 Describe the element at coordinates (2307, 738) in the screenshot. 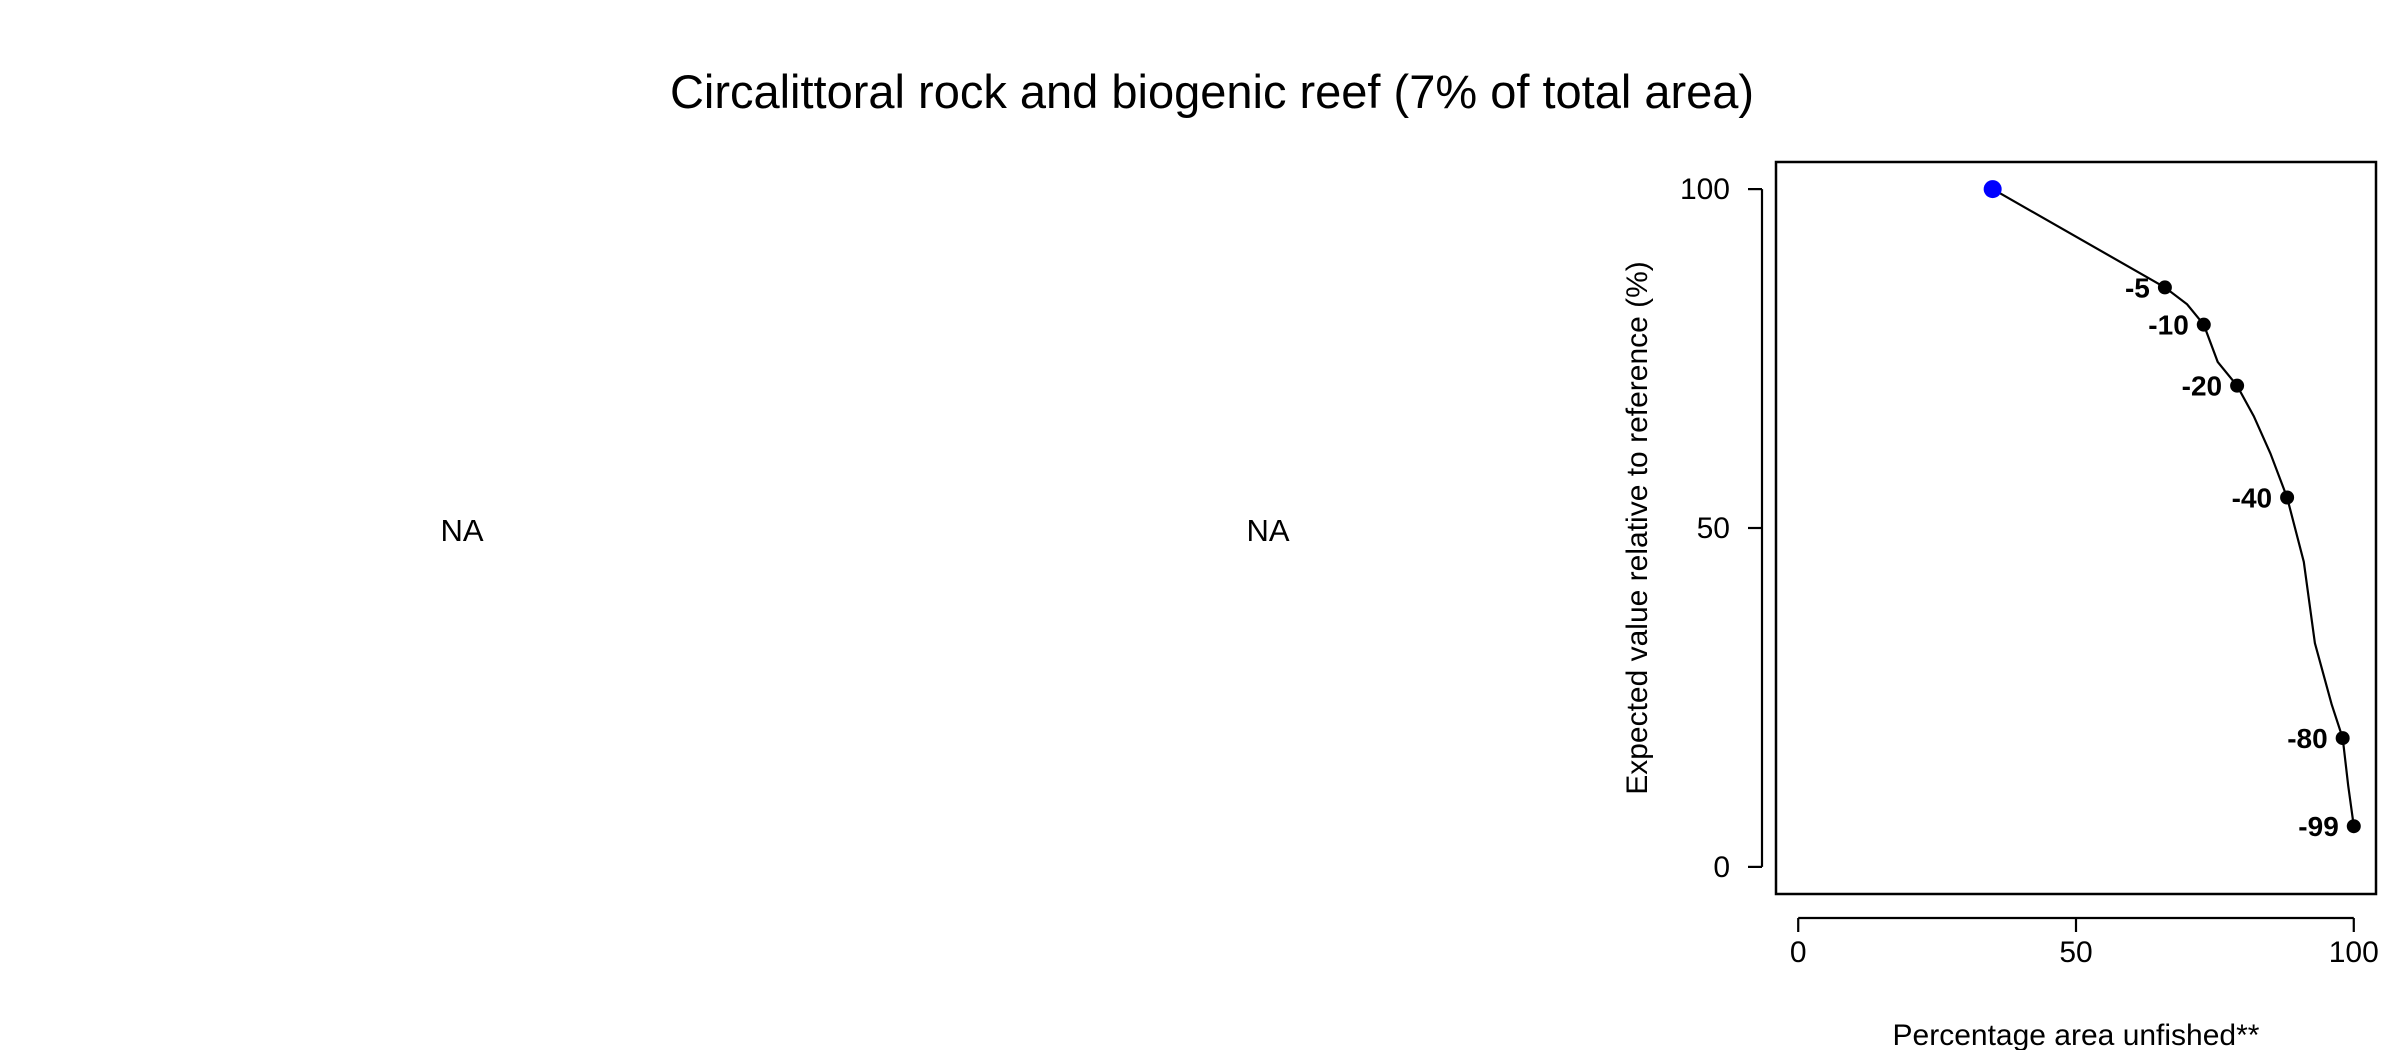

I see `data-point-label: -80` at that location.